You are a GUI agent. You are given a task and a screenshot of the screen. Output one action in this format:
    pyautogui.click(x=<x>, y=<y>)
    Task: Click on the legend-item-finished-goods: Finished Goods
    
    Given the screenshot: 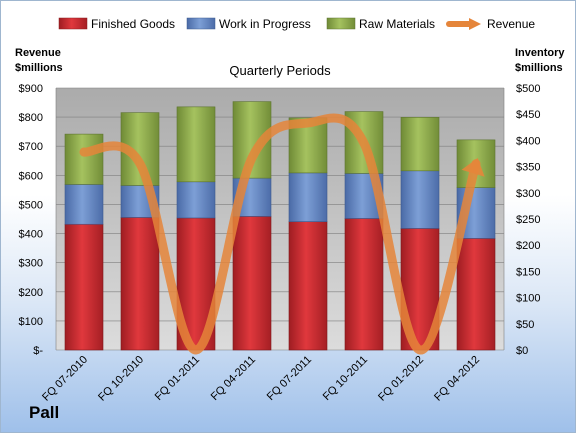 What is the action you would take?
    pyautogui.click(x=116, y=24)
    